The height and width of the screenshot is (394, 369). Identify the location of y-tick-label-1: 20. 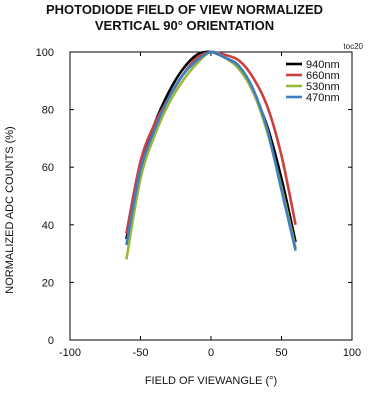
(48, 283).